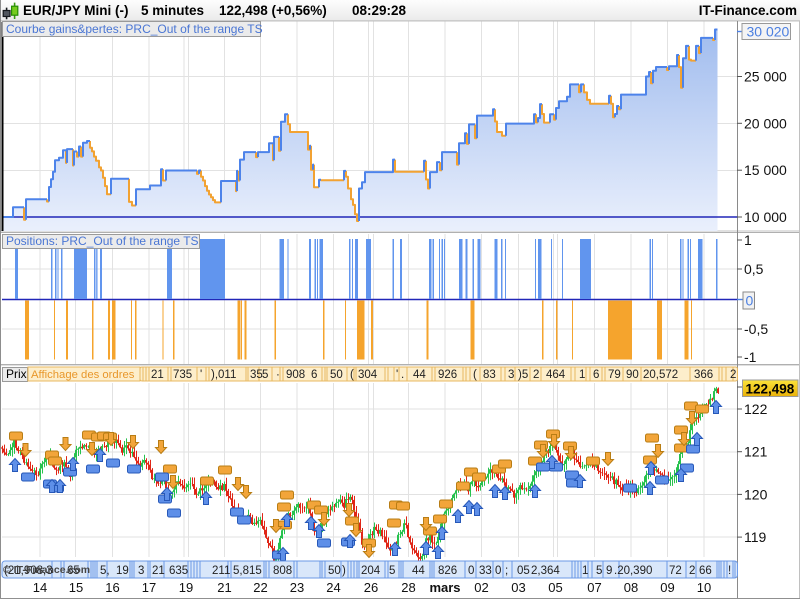 This screenshot has width=800, height=605. I want to click on svg-text: 02, so click(481, 587).